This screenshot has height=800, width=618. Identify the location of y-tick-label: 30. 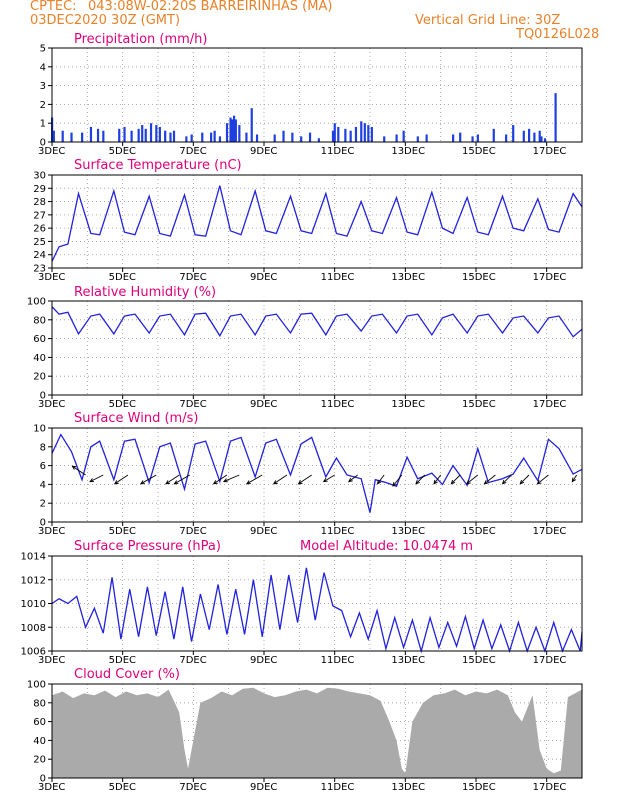
(39, 176).